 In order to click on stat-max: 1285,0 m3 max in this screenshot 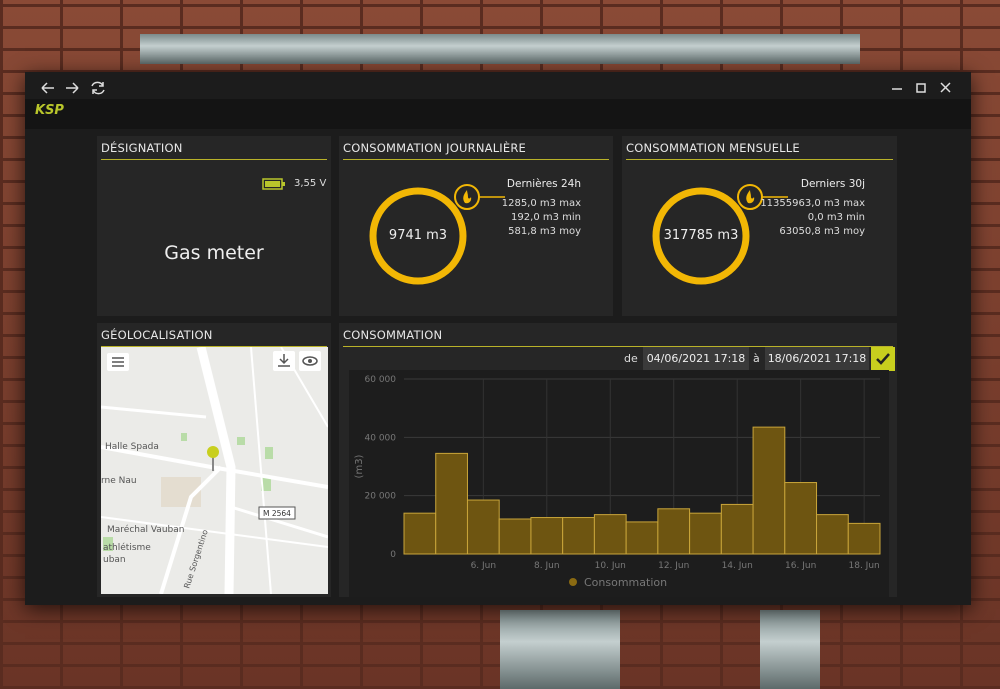, I will do `click(541, 203)`.